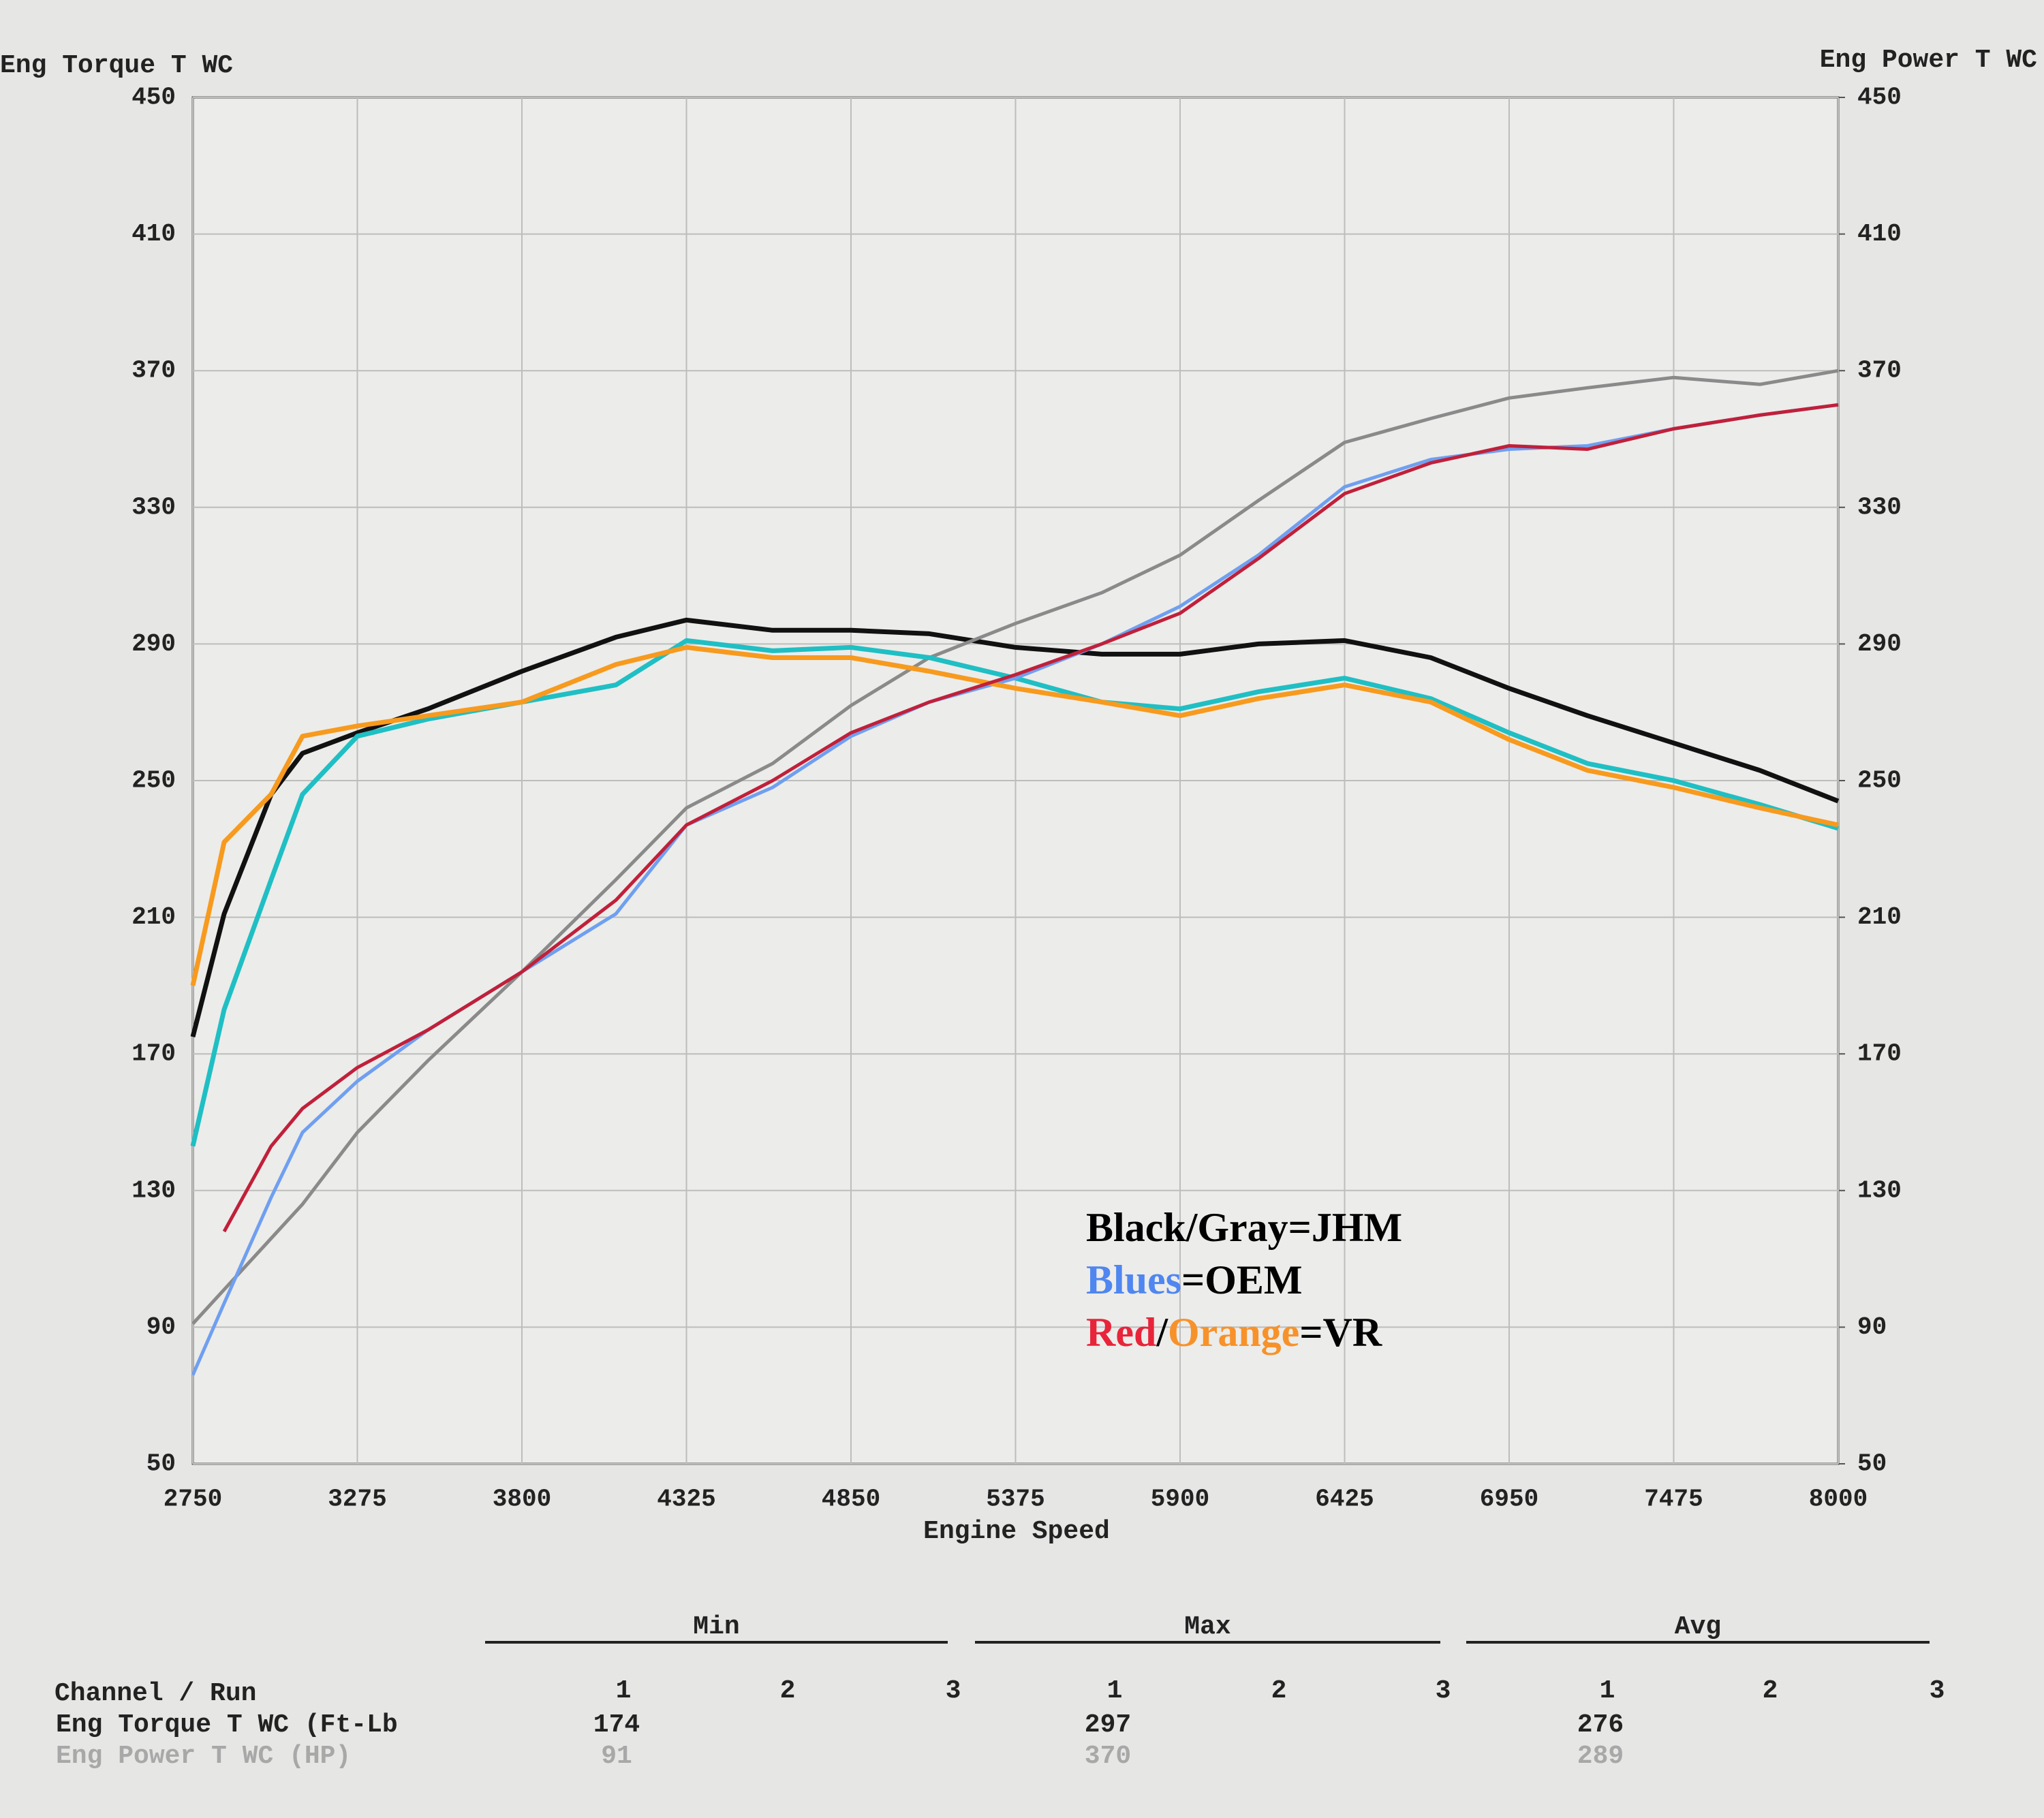 Image resolution: width=2044 pixels, height=1818 pixels. What do you see at coordinates (851, 1500) in the screenshot?
I see `x-tick-label: 4850` at bounding box center [851, 1500].